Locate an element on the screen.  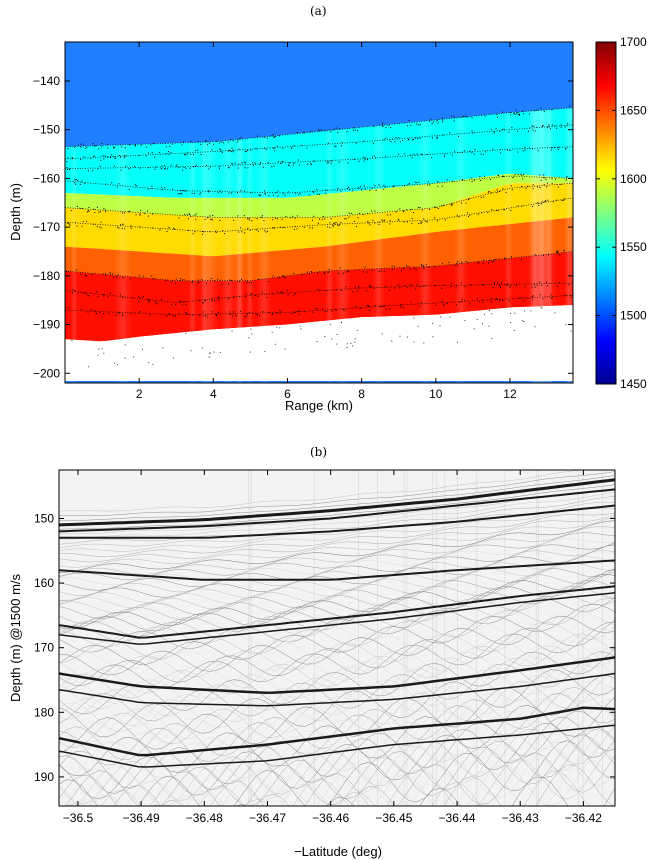
x-tick-label: 12 is located at coordinates (510, 394).